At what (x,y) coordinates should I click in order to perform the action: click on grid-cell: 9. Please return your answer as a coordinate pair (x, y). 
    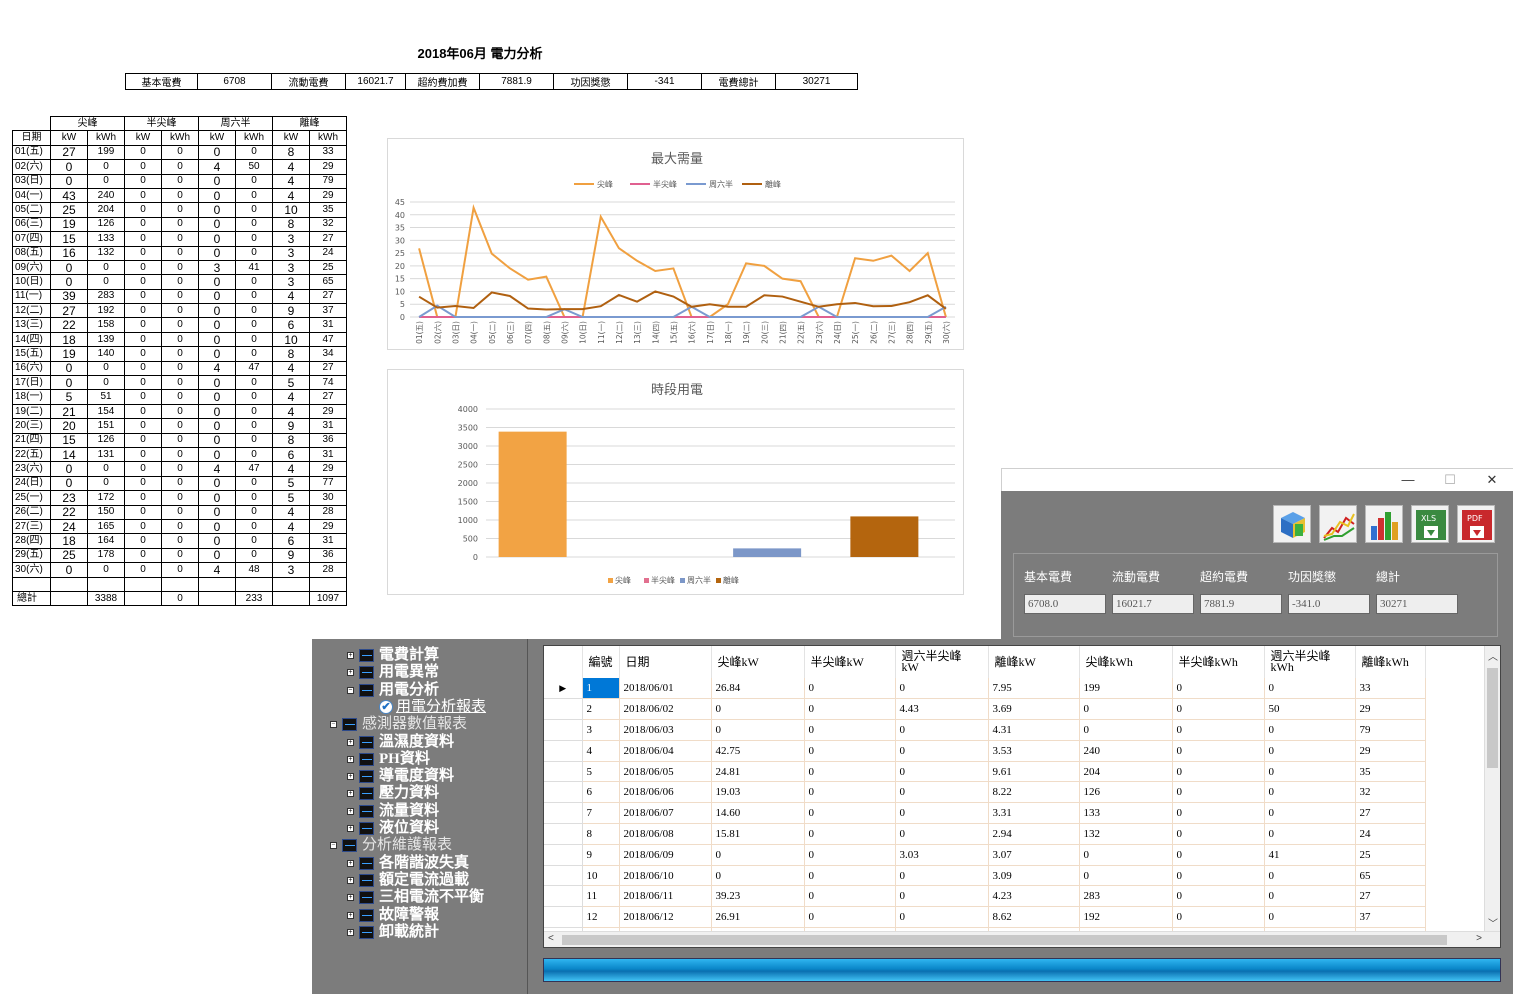
    Looking at the image, I should click on (601, 855).